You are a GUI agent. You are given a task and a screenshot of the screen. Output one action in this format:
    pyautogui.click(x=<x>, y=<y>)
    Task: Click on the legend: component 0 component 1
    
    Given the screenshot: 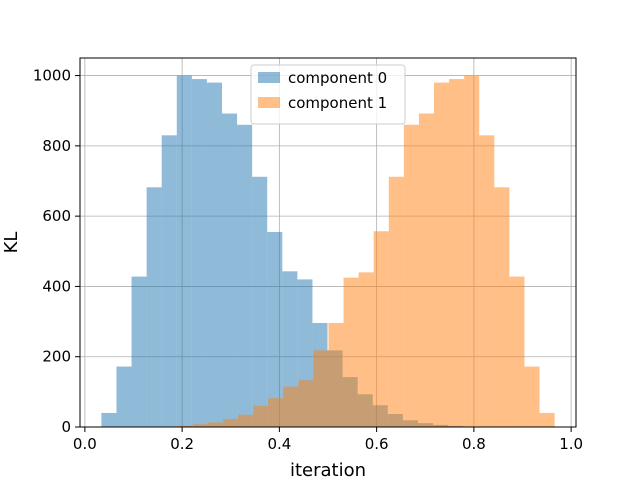 What is the action you would take?
    pyautogui.click(x=328, y=94)
    